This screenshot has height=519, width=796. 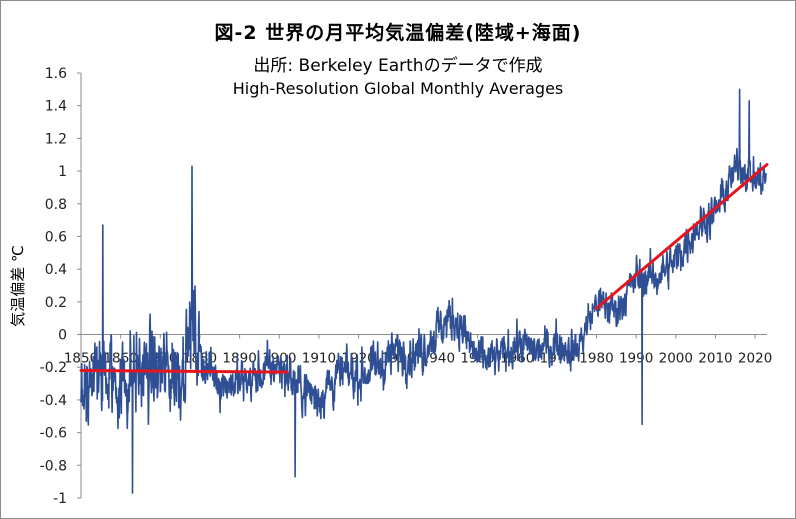 What do you see at coordinates (53, 368) in the screenshot?
I see `y-tick-label: -0.2` at bounding box center [53, 368].